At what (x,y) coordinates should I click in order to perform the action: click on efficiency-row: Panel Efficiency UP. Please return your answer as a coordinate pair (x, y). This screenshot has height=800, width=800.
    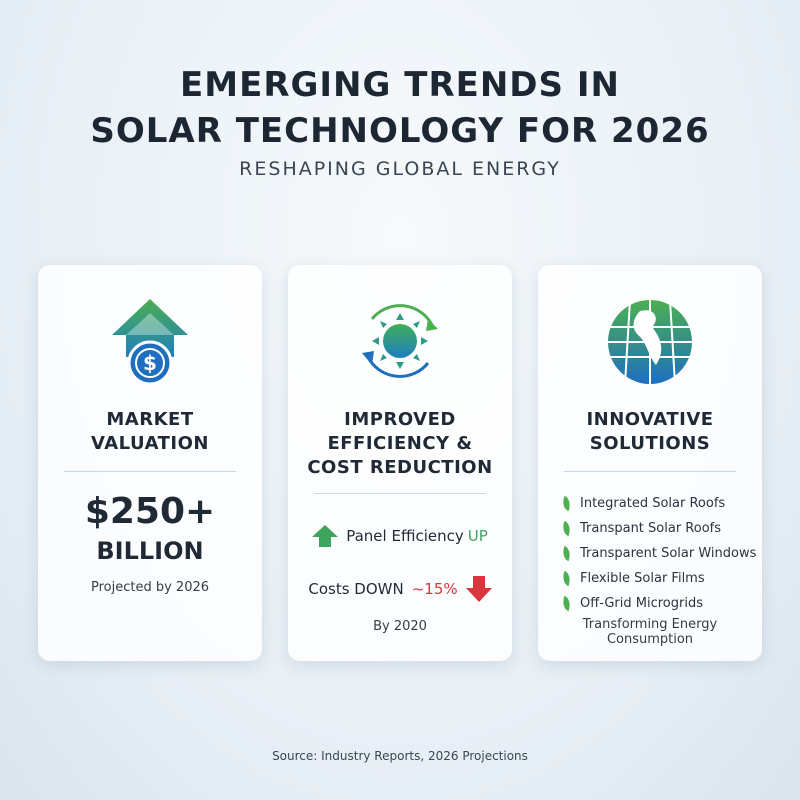
    Looking at the image, I should click on (400, 536).